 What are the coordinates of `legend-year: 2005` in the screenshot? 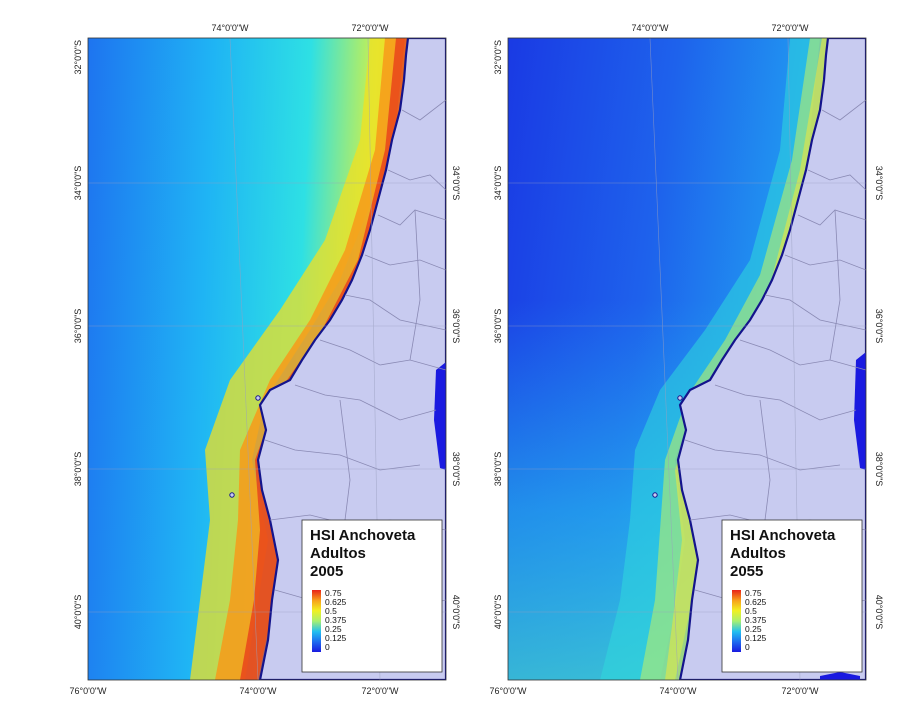 It's located at (326, 571).